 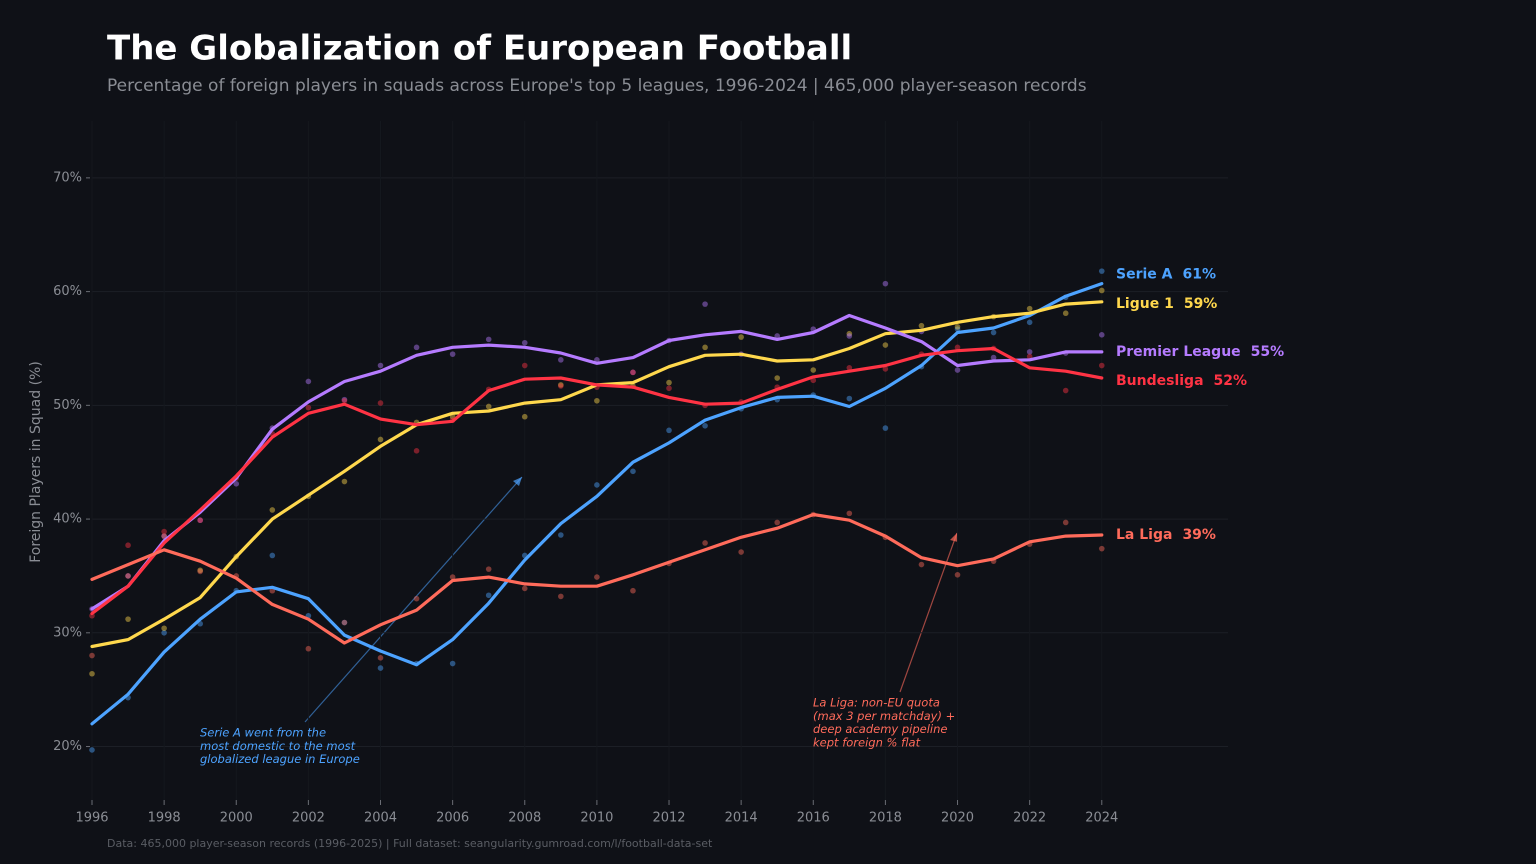 I want to click on end-label: Bundesliga 52%, so click(x=1181, y=381).